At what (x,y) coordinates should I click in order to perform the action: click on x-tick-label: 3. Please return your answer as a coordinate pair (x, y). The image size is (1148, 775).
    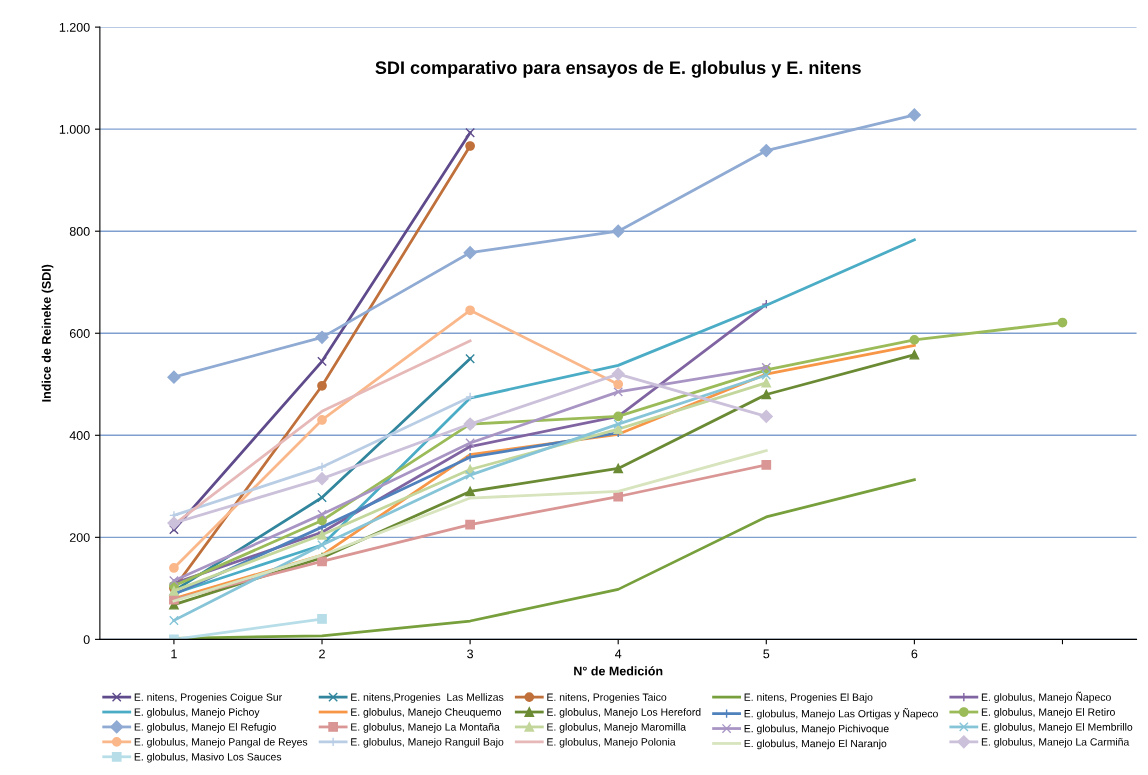
    Looking at the image, I should click on (470, 654).